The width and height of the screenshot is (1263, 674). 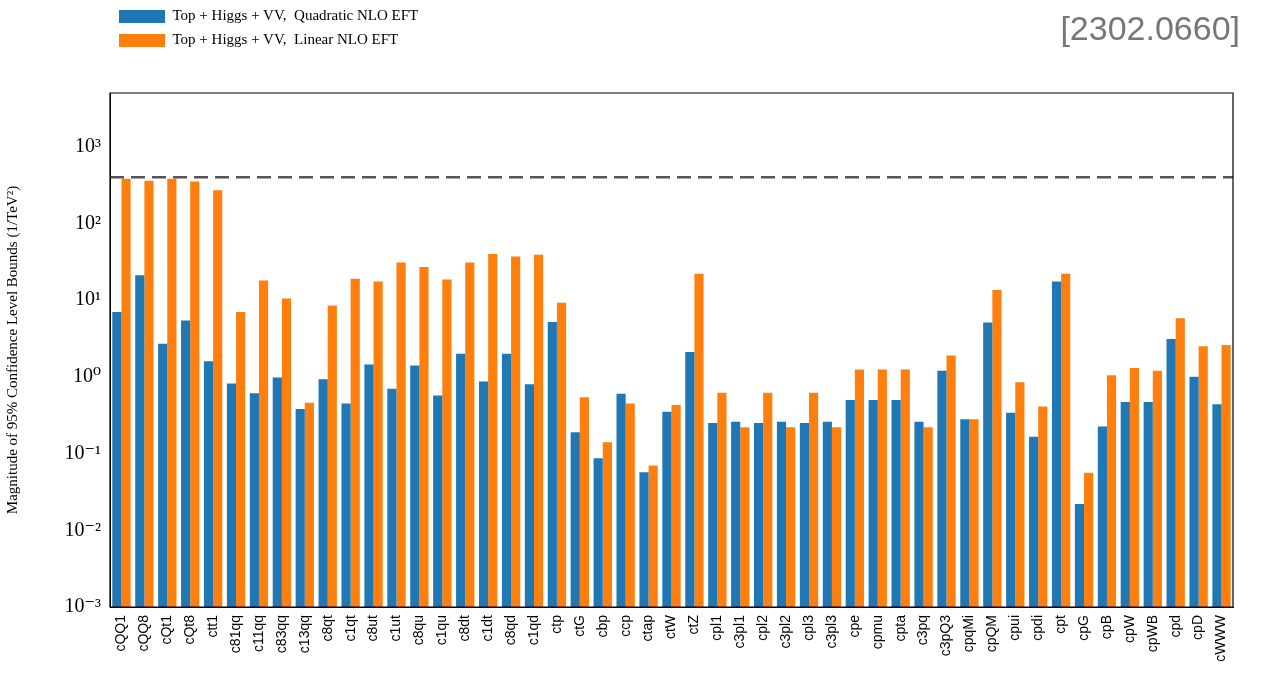 I want to click on x-tick-label: c3pq, so click(x=922, y=630).